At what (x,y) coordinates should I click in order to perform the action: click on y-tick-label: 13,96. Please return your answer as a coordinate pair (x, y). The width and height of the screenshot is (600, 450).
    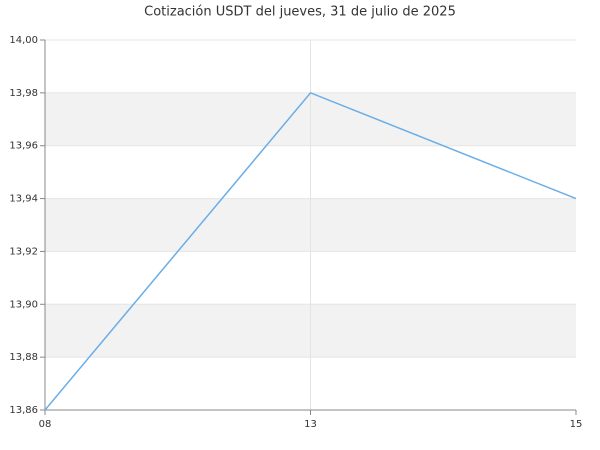
    Looking at the image, I should click on (23, 146).